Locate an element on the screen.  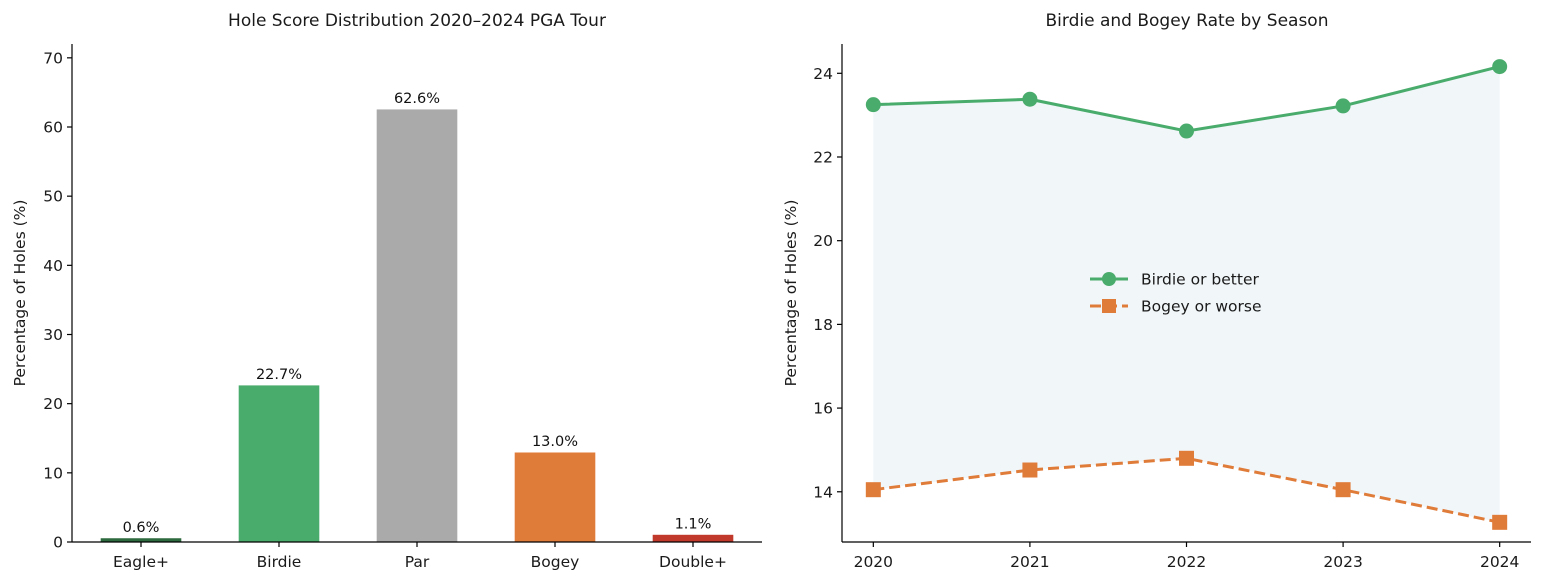
bar-bogey is located at coordinates (555, 497).